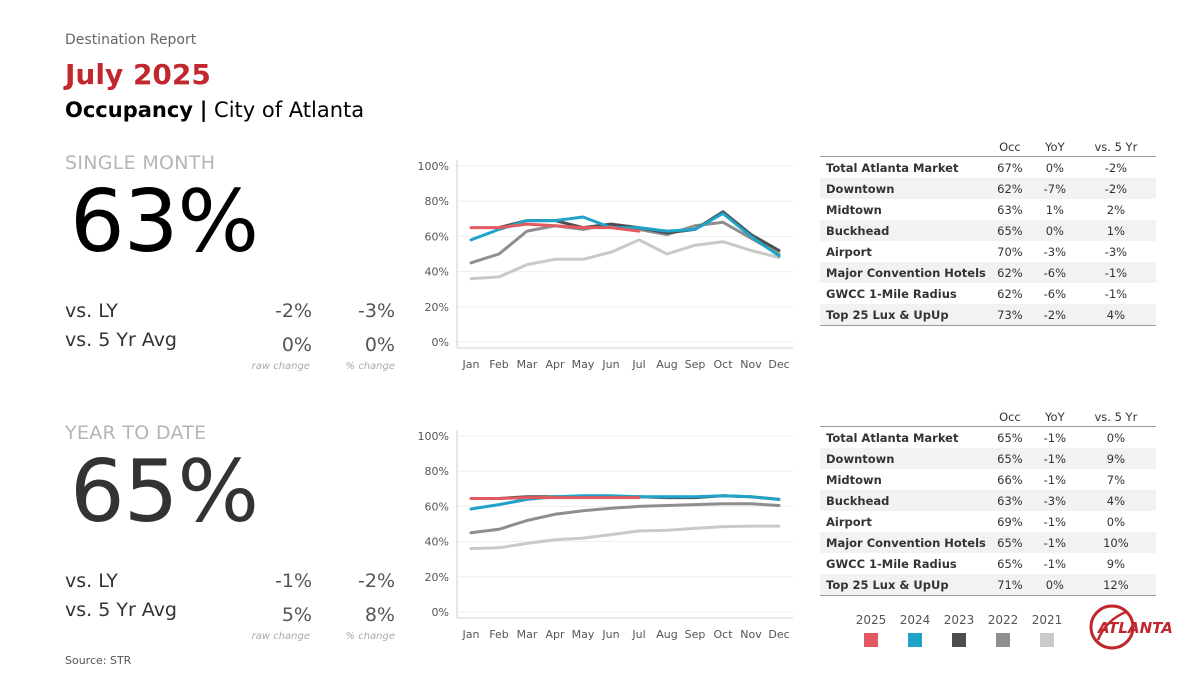 The width and height of the screenshot is (1200, 675). What do you see at coordinates (131, 40) in the screenshot?
I see `report-kicker: Destination Report` at bounding box center [131, 40].